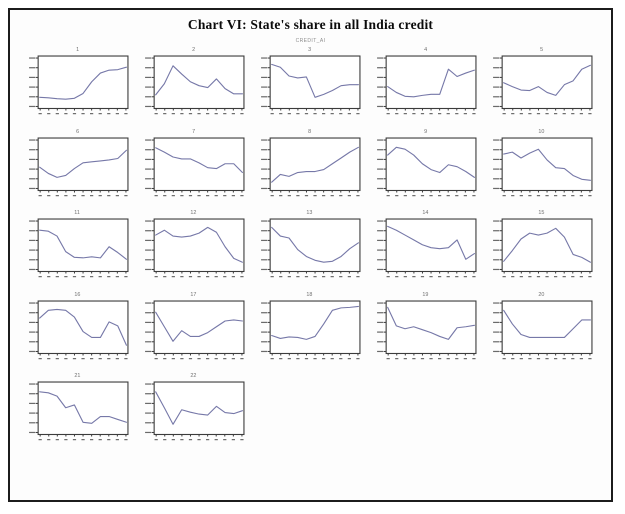 Image resolution: width=625 pixels, height=514 pixels. Describe the element at coordinates (309, 50) in the screenshot. I see `subplot-number: 3` at that location.